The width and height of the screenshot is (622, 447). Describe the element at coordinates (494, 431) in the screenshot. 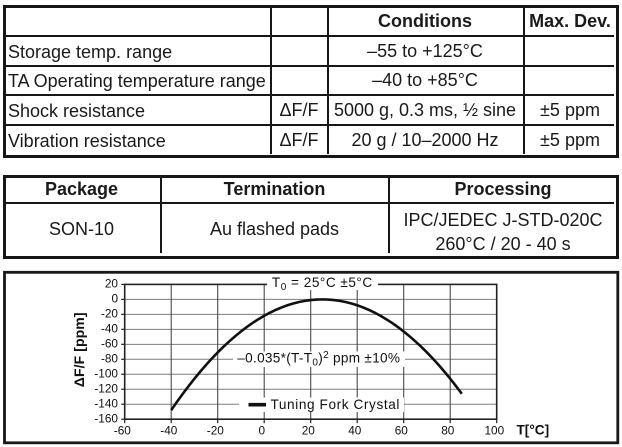

I see `svg-text: 100` at that location.